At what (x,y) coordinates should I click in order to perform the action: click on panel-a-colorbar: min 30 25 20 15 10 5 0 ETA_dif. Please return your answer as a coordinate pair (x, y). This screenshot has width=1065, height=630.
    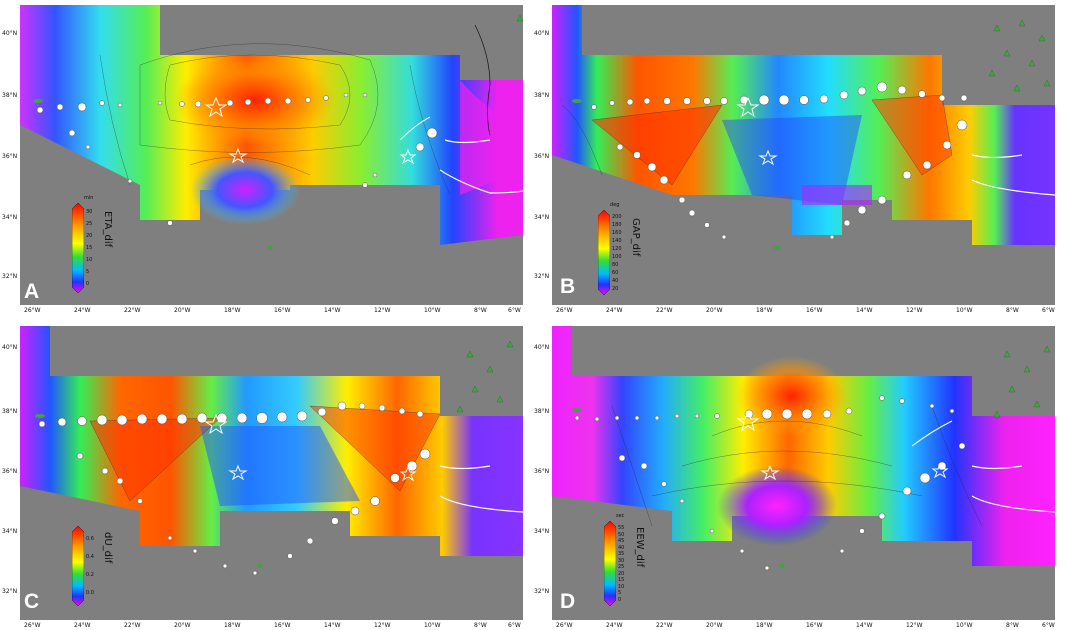
    Looking at the image, I should click on (97, 244).